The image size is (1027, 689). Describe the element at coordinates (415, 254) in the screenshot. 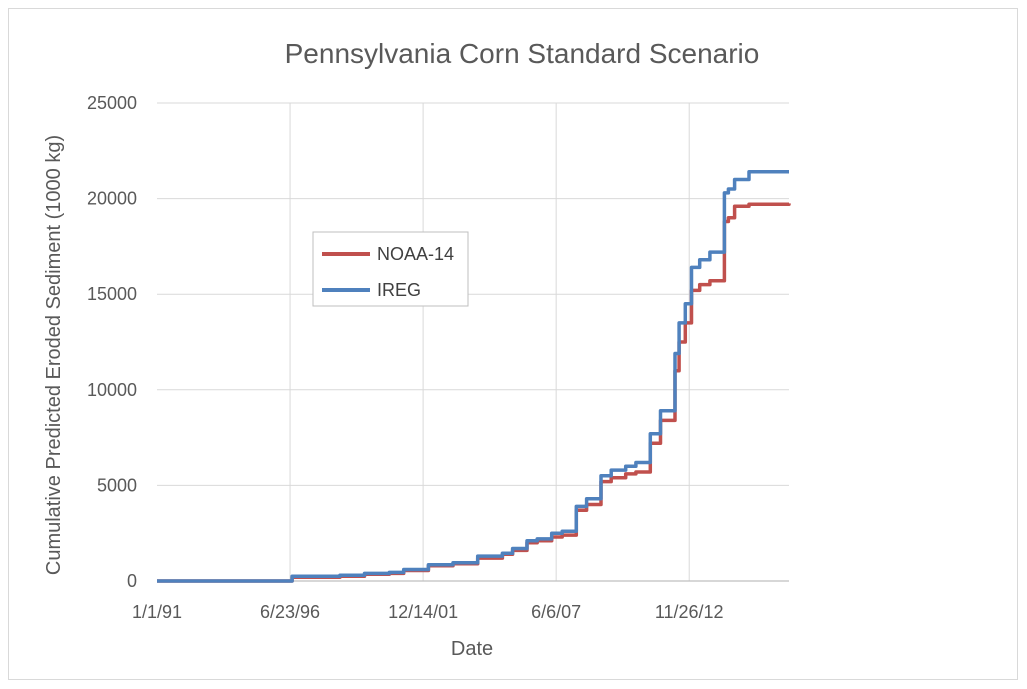

I see `legend-label: NOAA-14` at that location.